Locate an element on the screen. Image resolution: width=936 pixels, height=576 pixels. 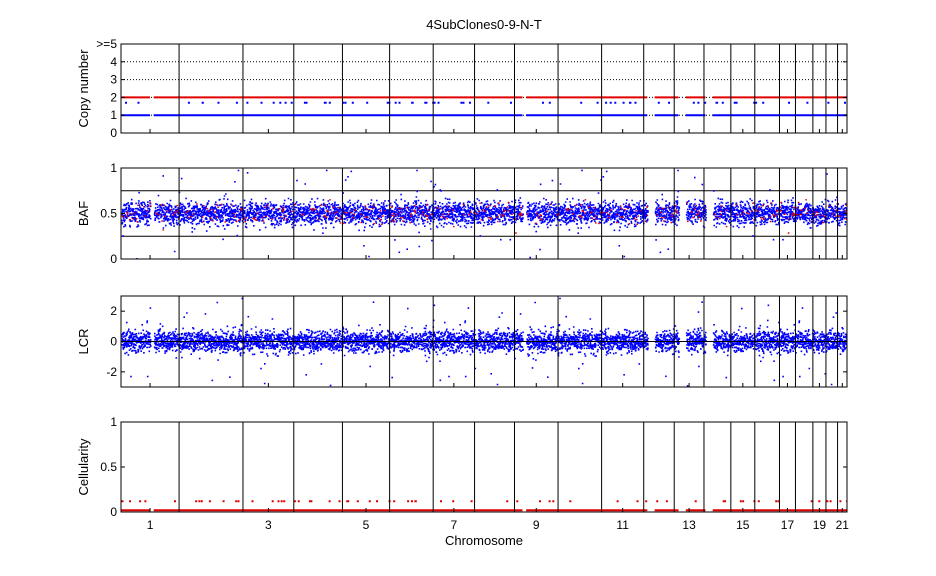
baf-points-blue is located at coordinates (484, 214).